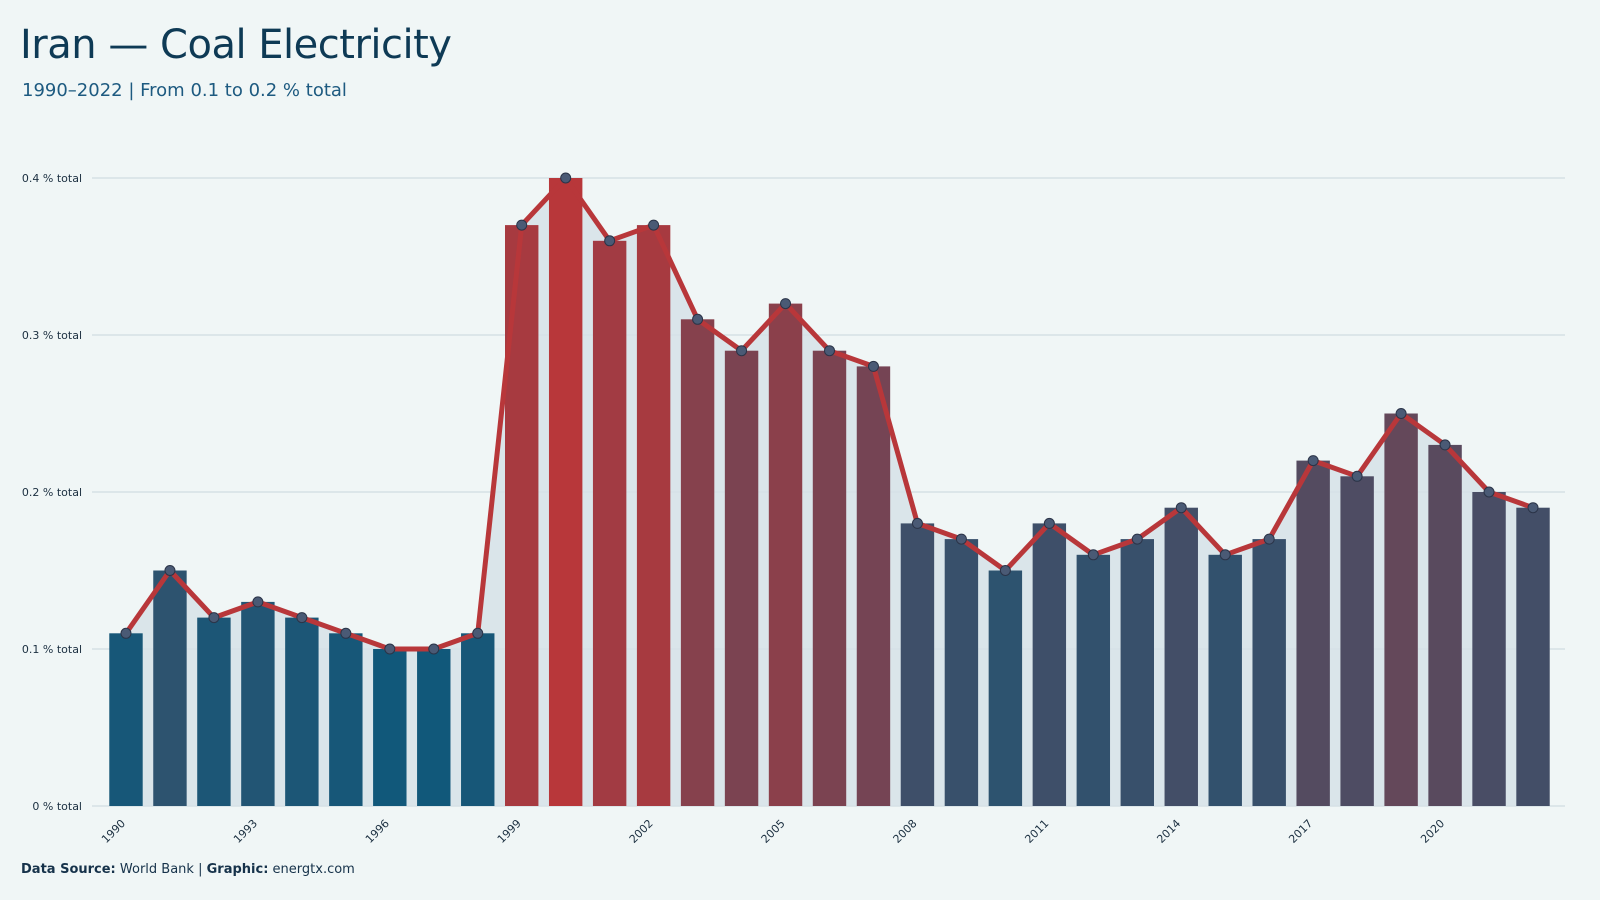 The height and width of the screenshot is (900, 1600). Describe the element at coordinates (434, 727) in the screenshot. I see `bar-1997` at that location.